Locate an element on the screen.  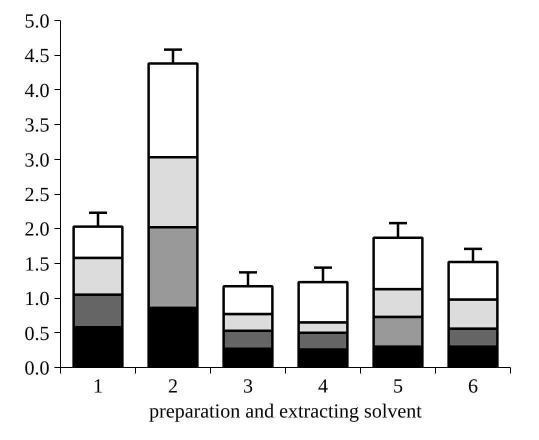
y-tick-label: 3.5 is located at coordinates (37, 125).